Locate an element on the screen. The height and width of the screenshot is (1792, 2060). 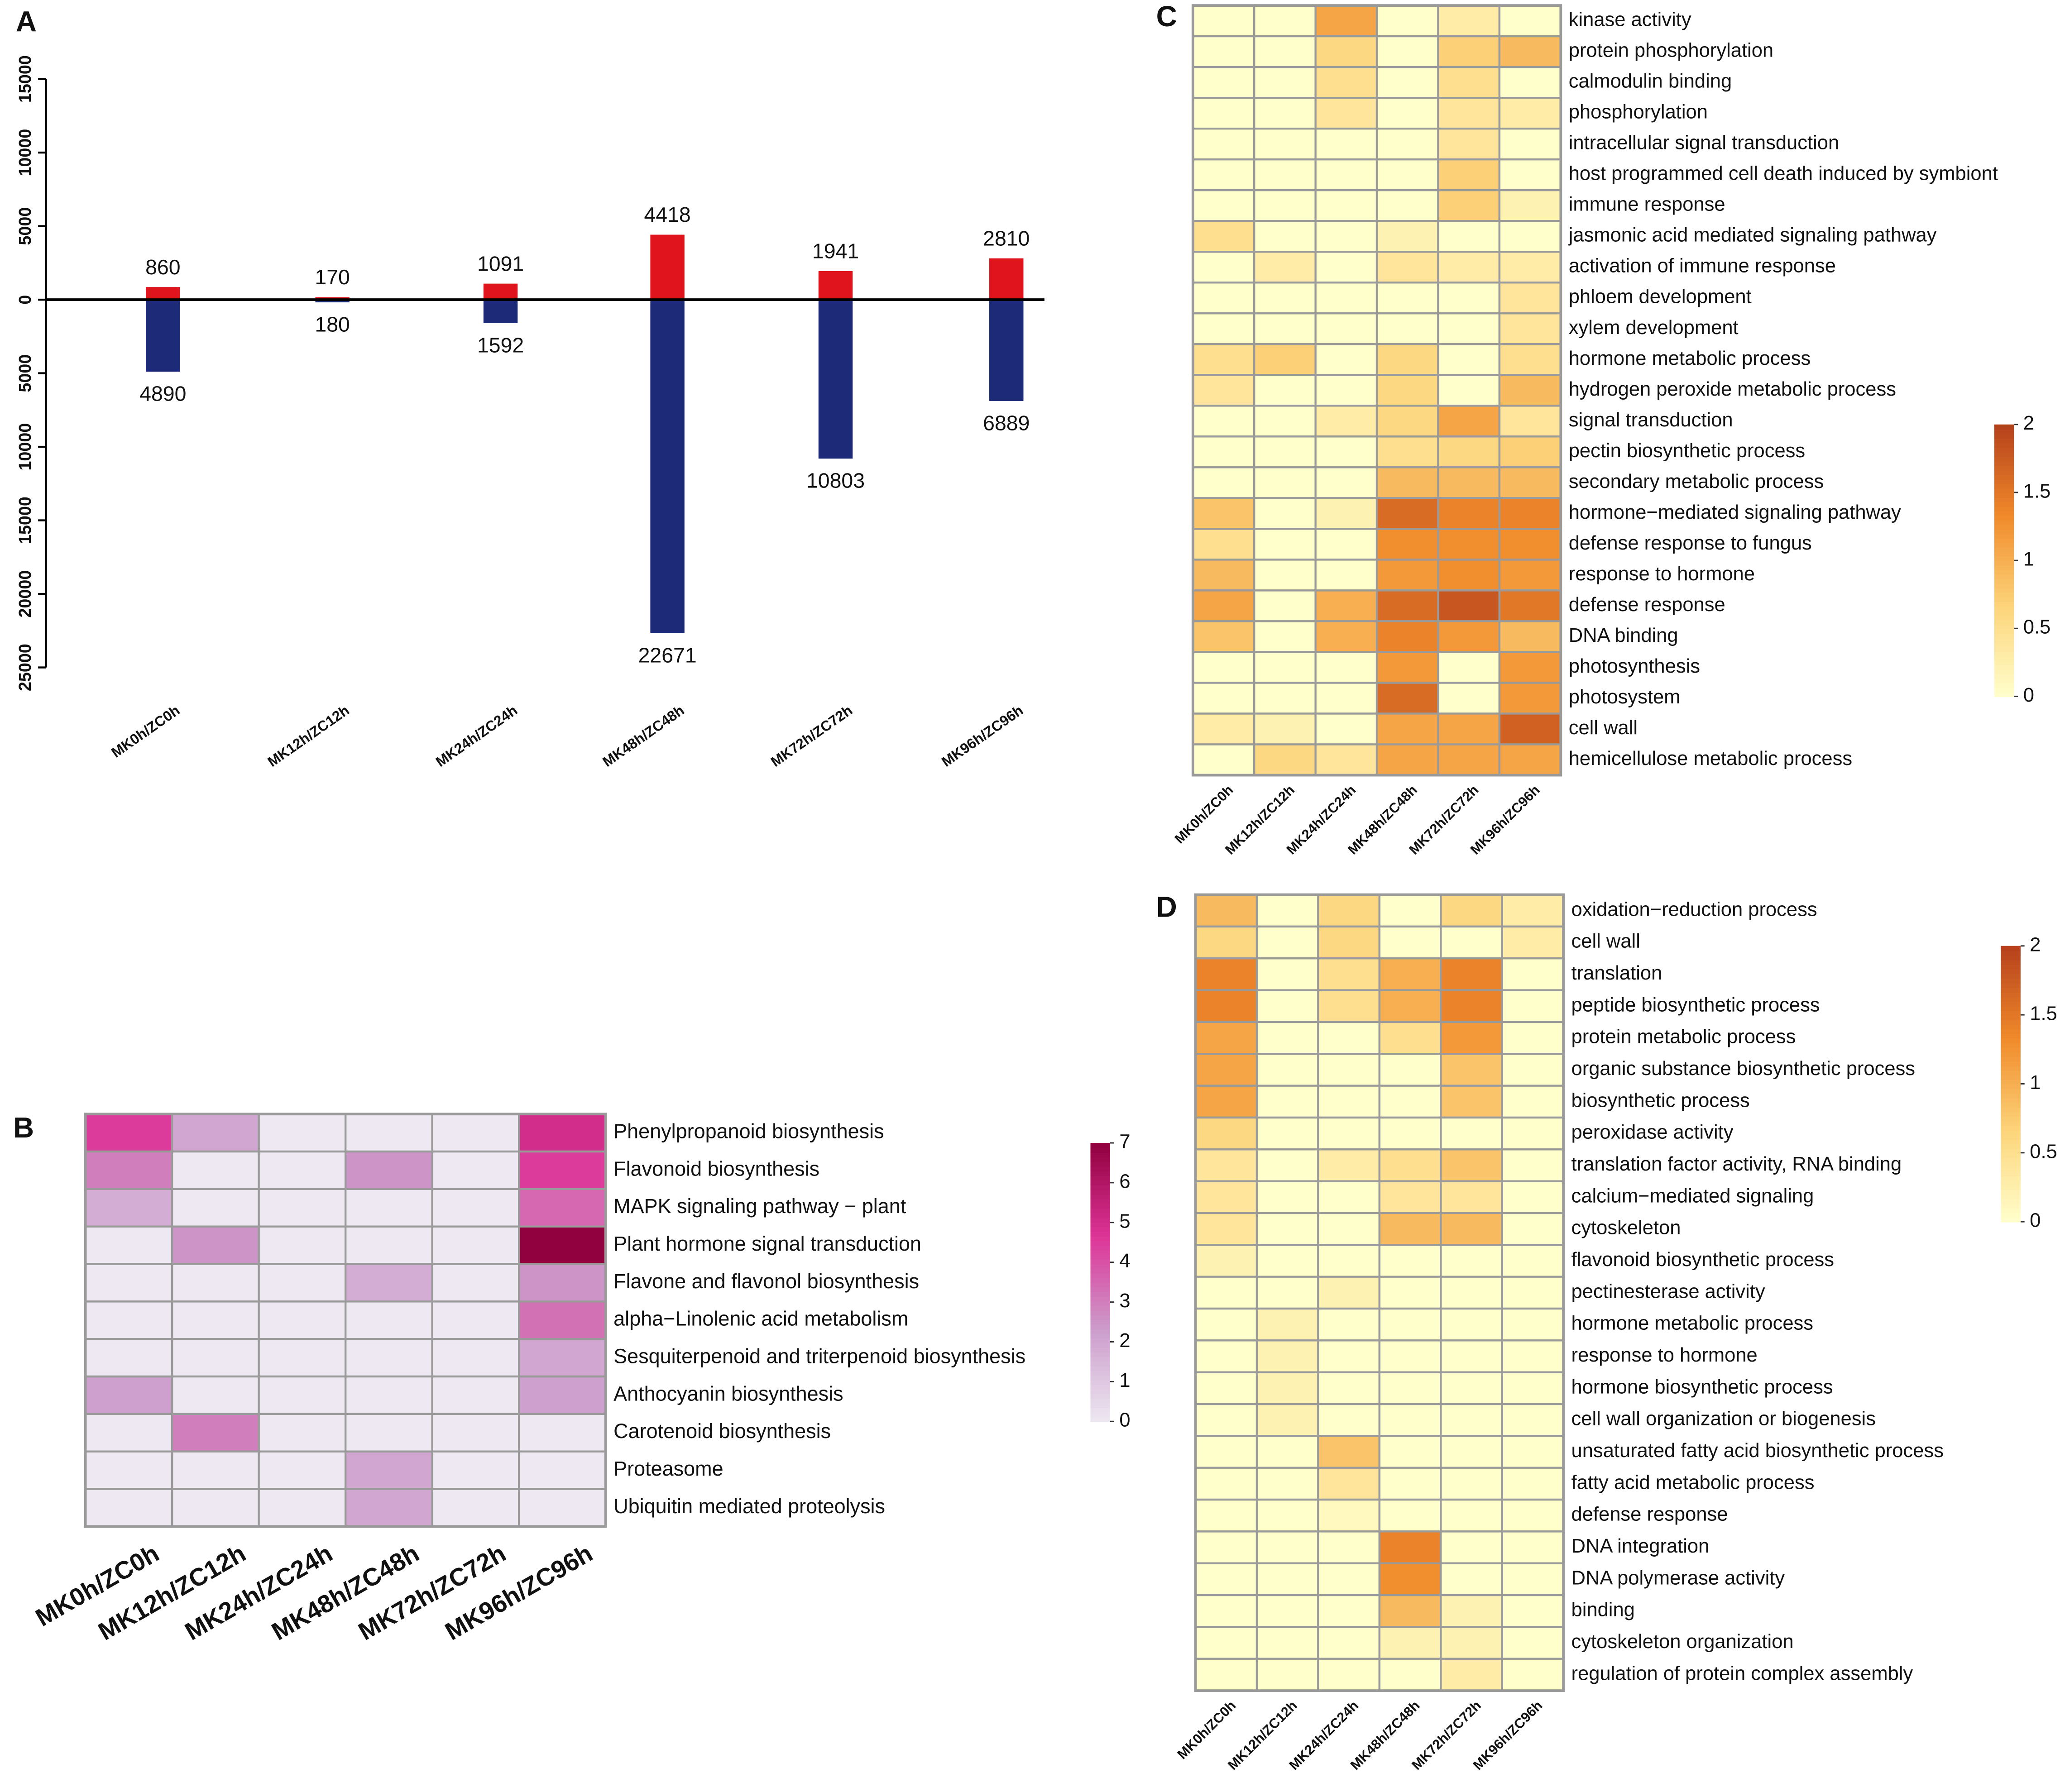
row-label: hormone biosynthetic process is located at coordinates (1702, 1387).